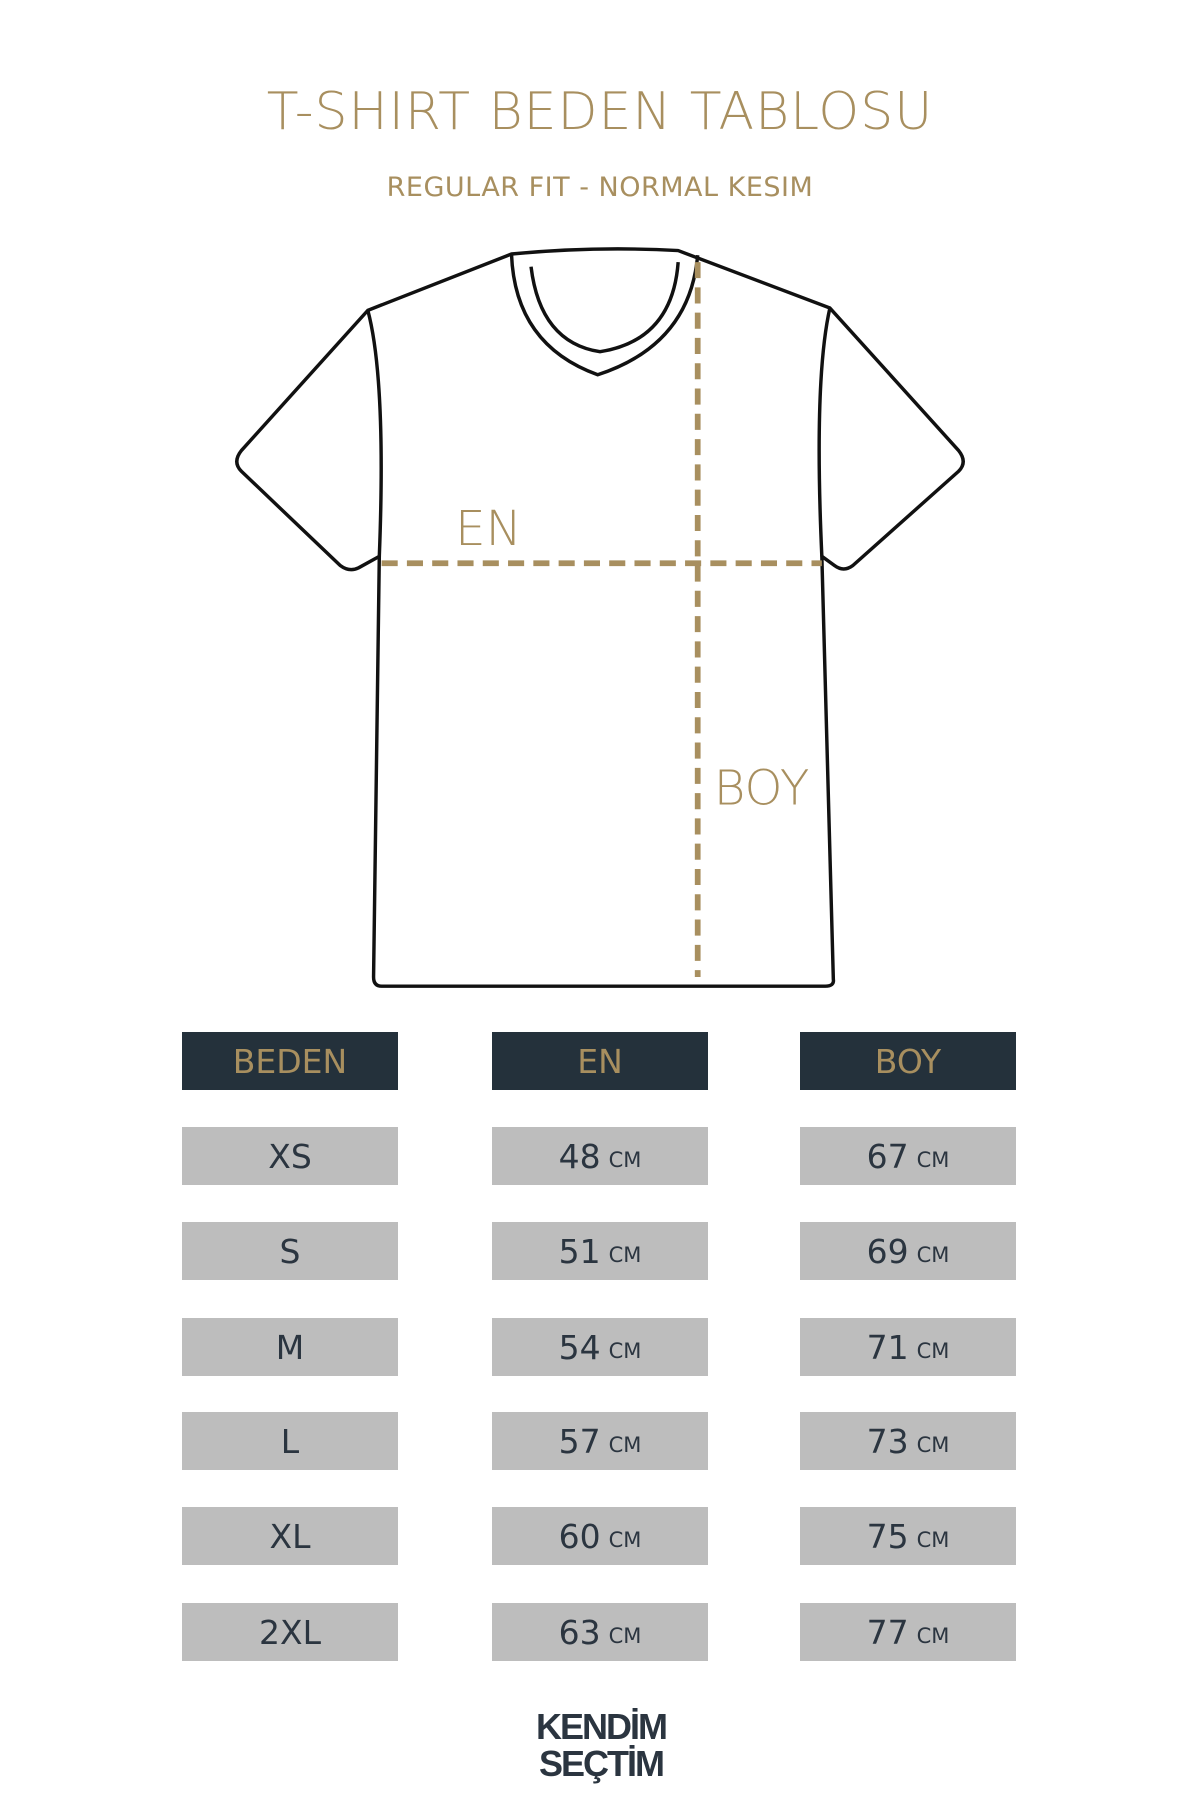 This screenshot has height=1800, width=1200. What do you see at coordinates (824, 432) in the screenshot?
I see `tshirt-right-seam` at bounding box center [824, 432].